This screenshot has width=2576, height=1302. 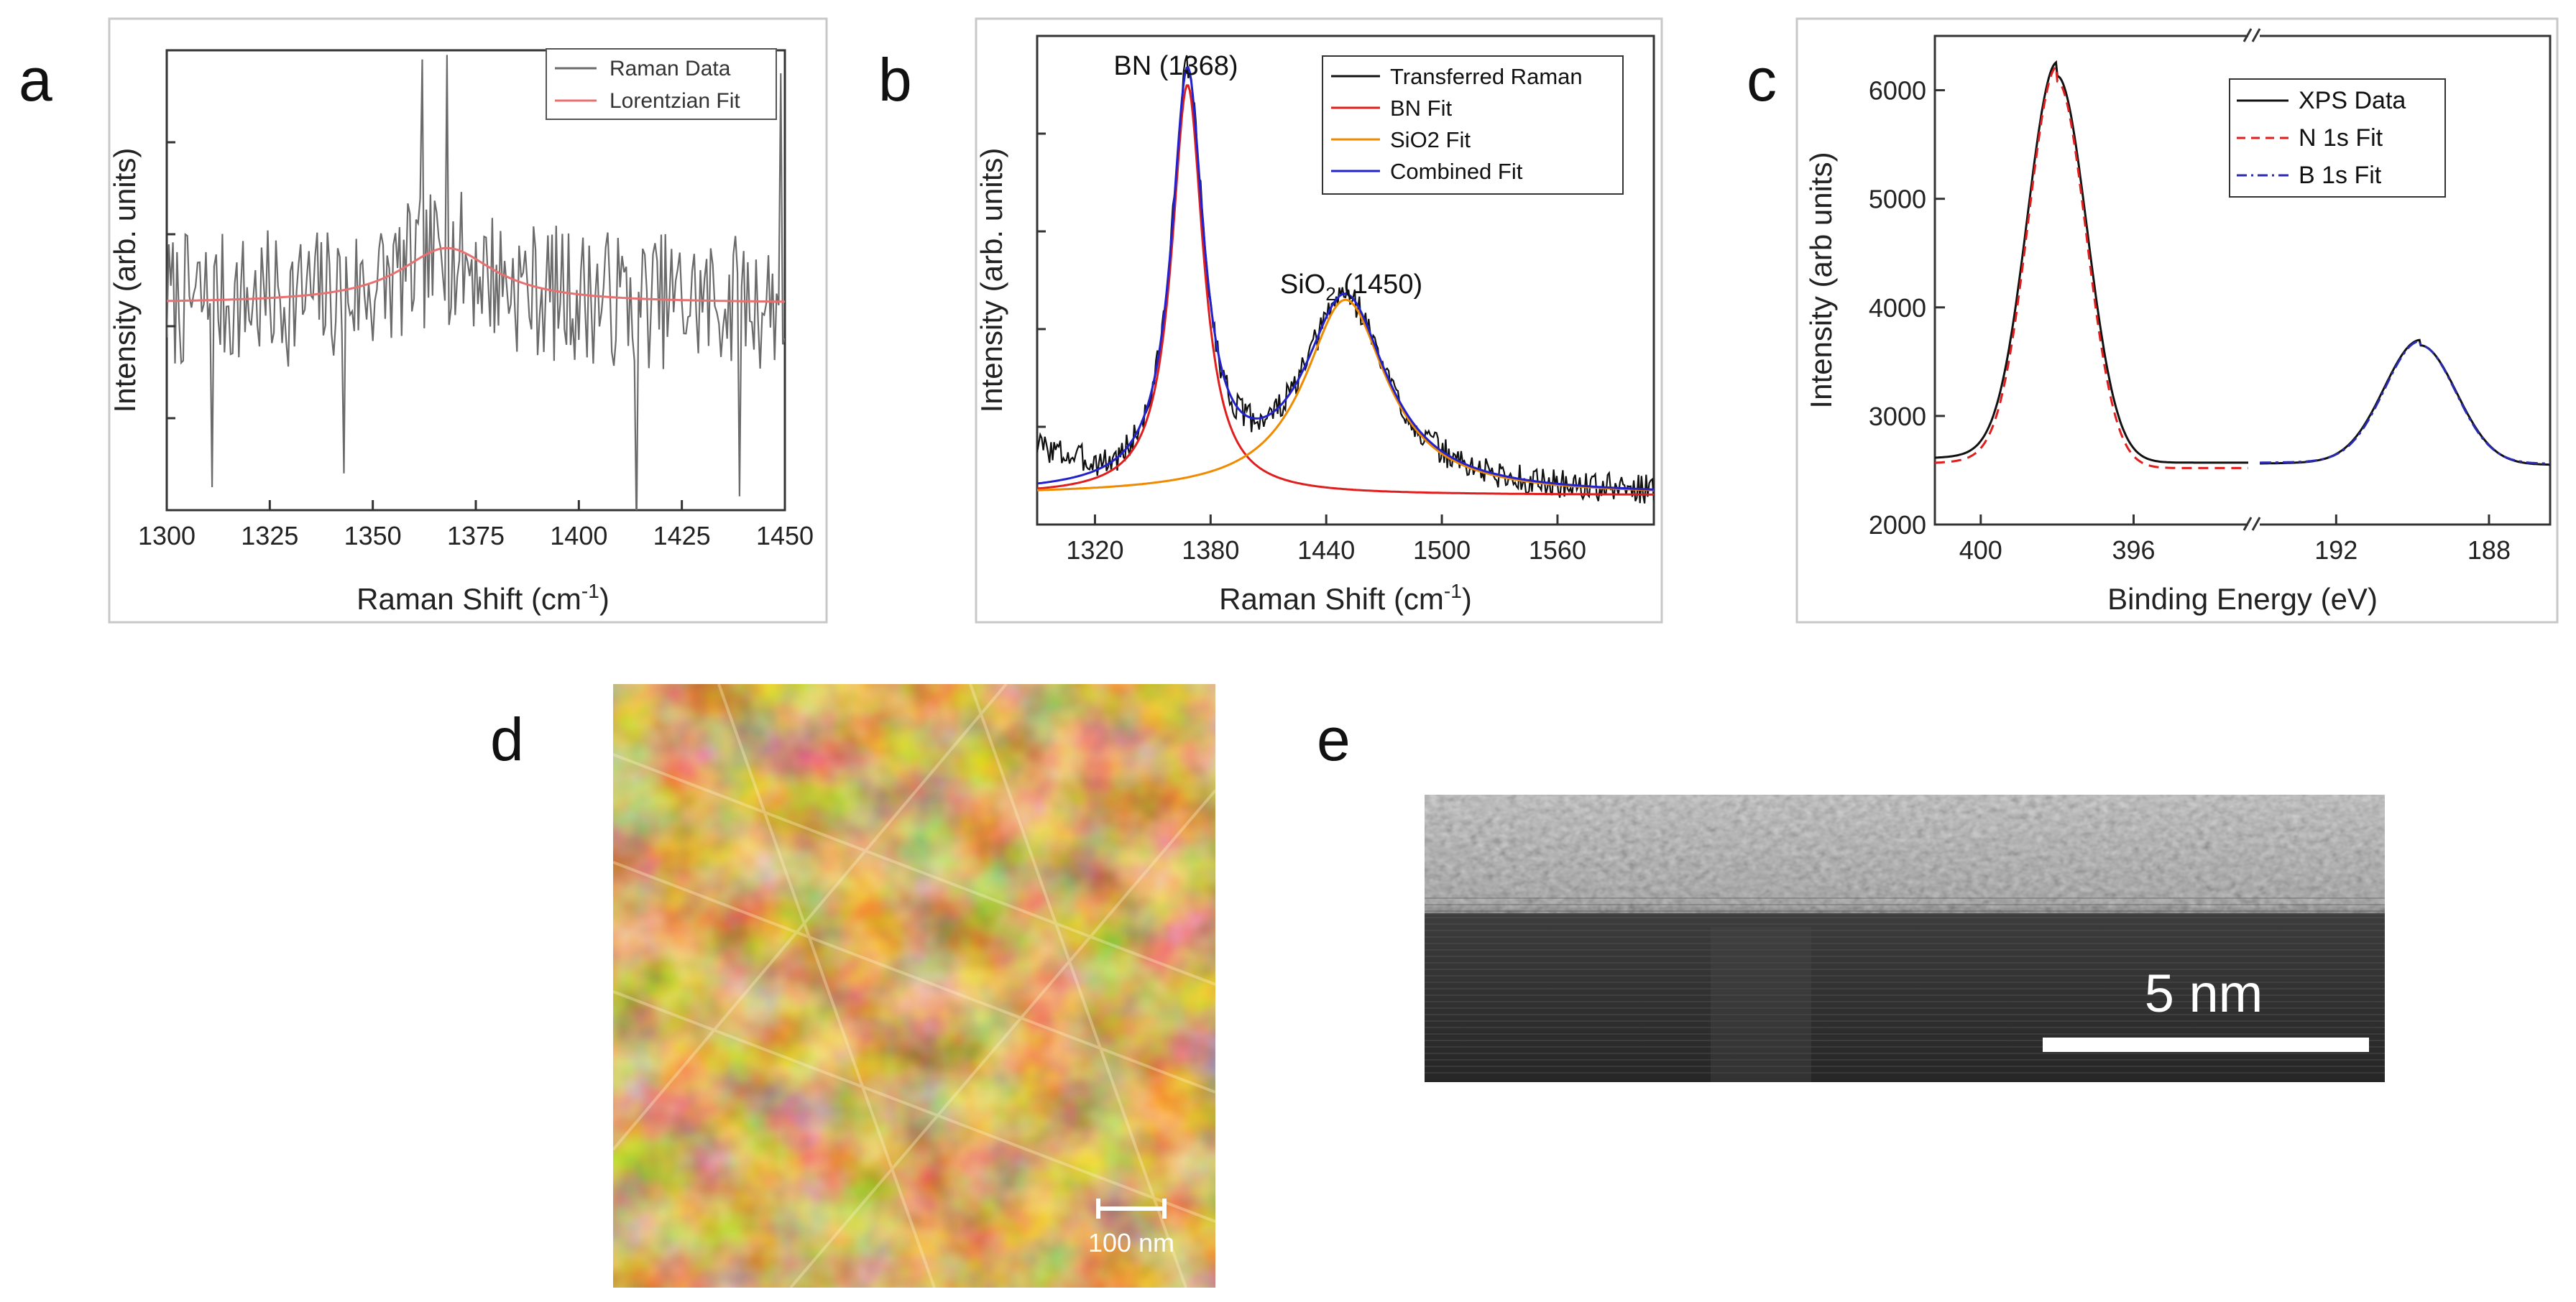 What do you see at coordinates (2340, 175) in the screenshot?
I see `legend-label-b1s-fit: B 1s Fit` at bounding box center [2340, 175].